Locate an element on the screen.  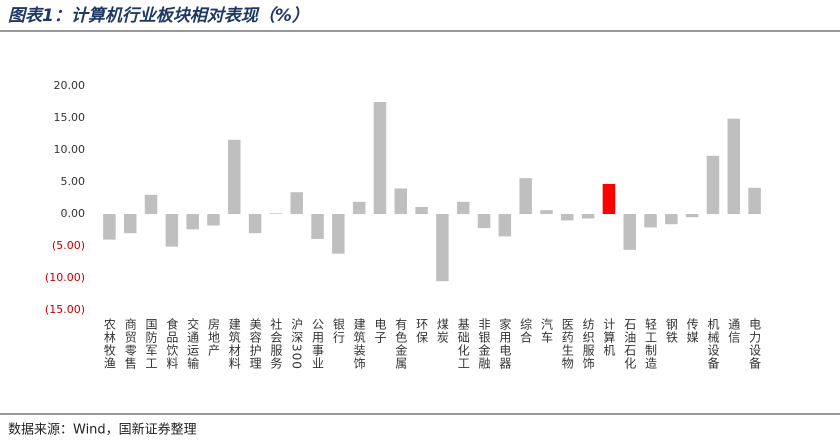
x-tick-label: 纺织服饰 is located at coordinates (588, 344).